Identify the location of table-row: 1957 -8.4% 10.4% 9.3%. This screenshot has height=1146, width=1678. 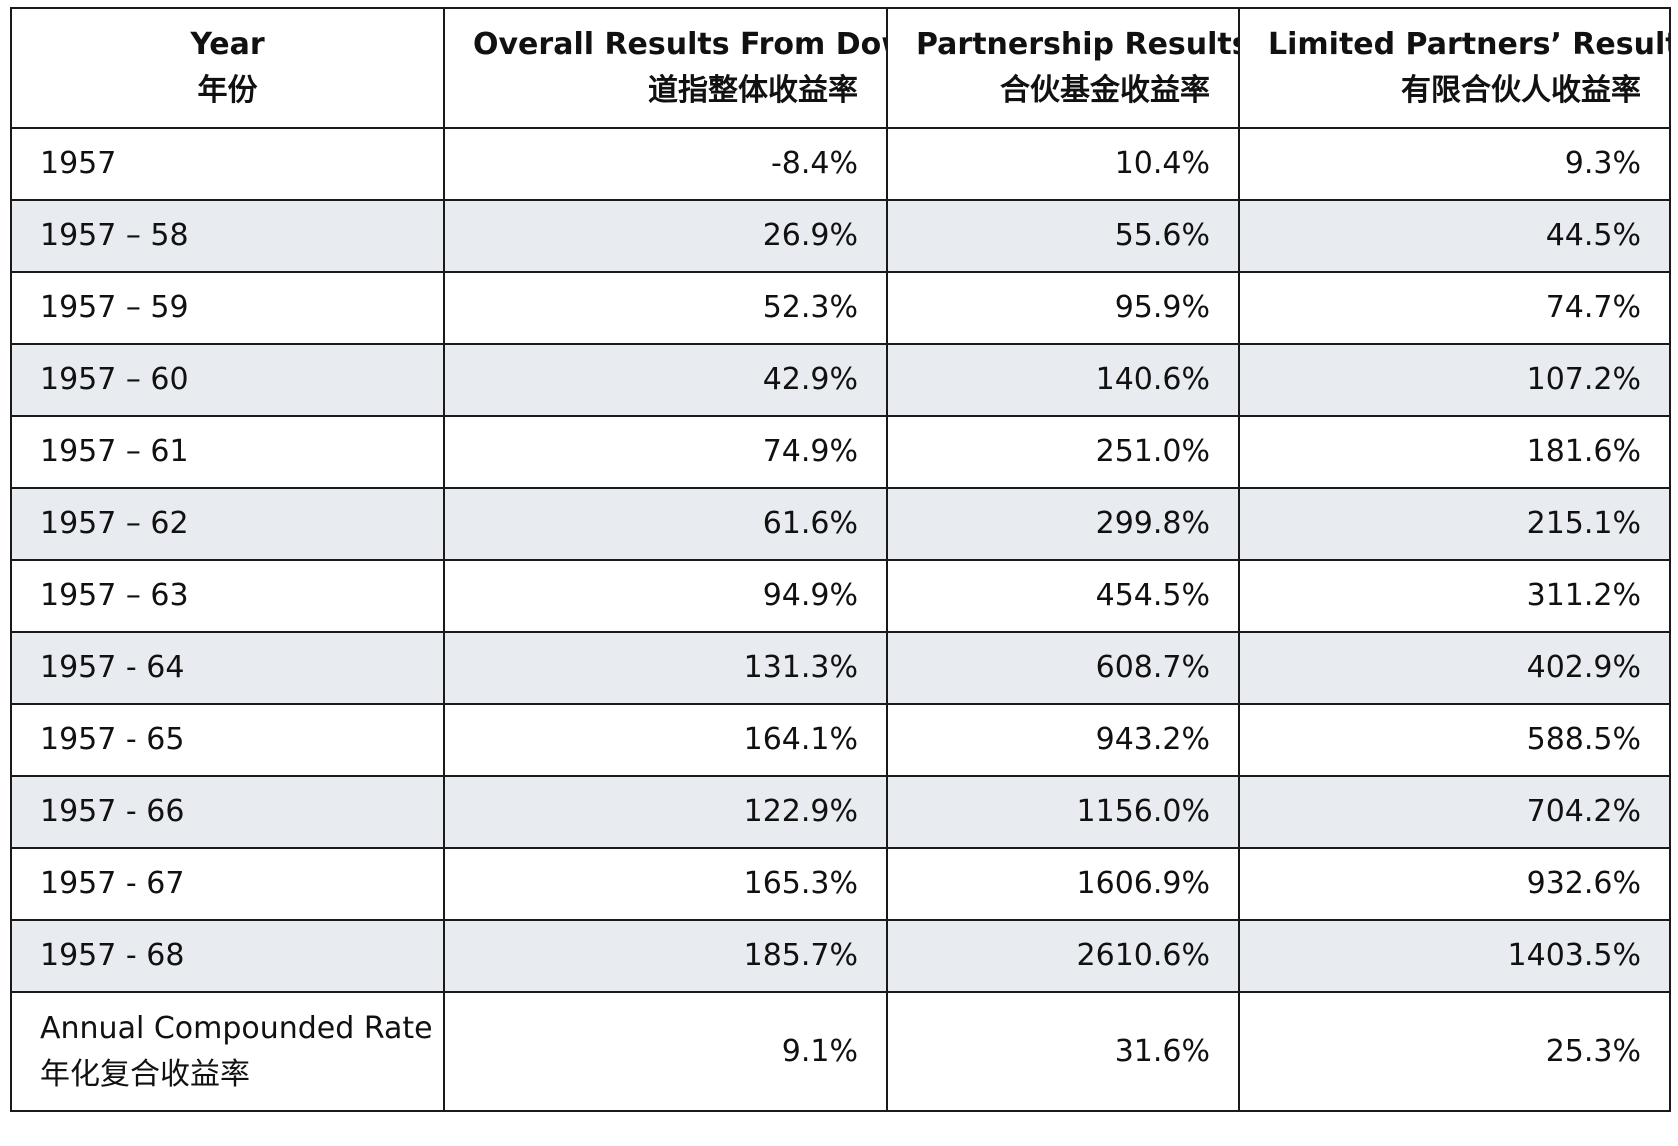
(840, 164).